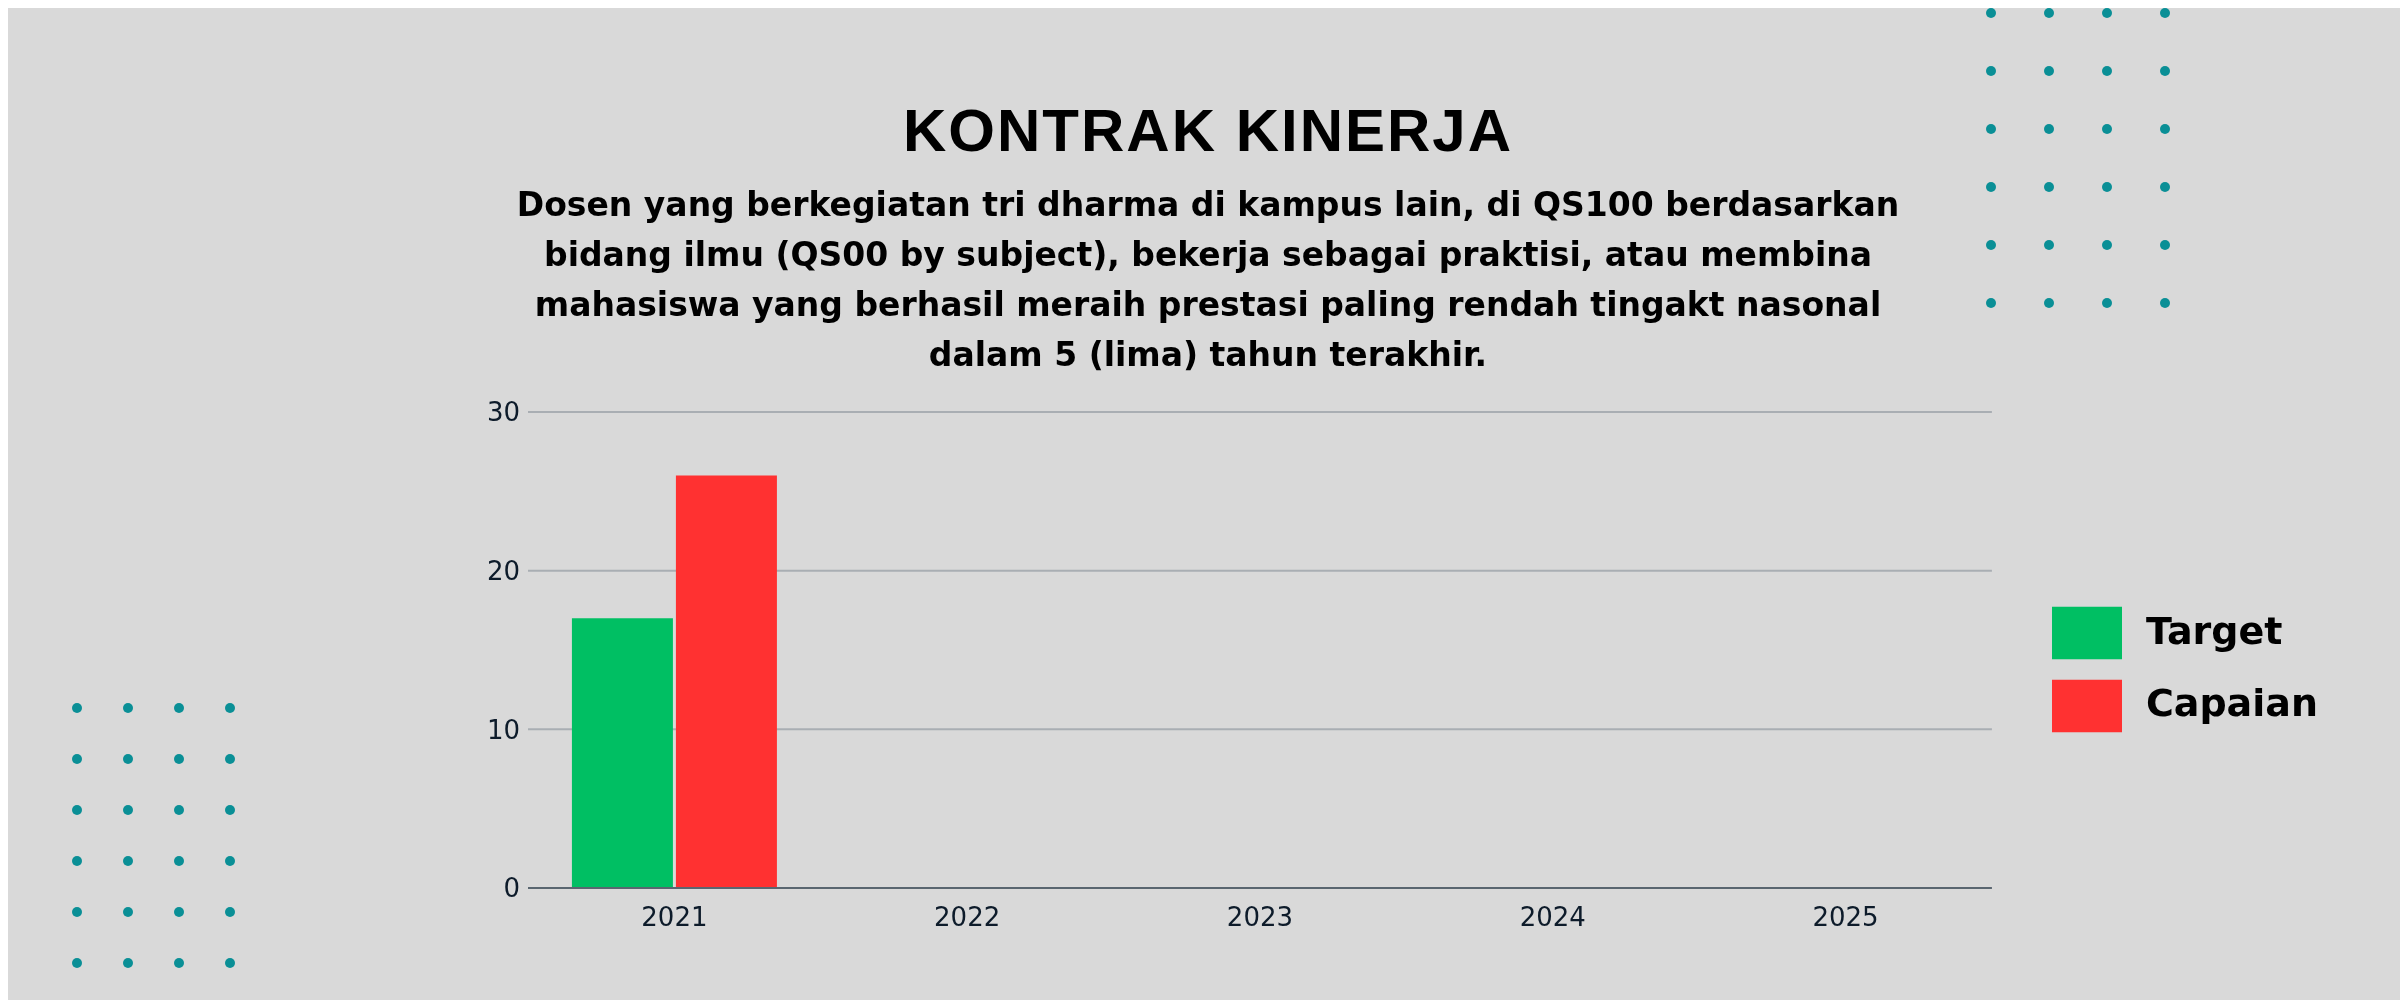 The width and height of the screenshot is (2400, 1000). Describe the element at coordinates (503, 729) in the screenshot. I see `y-tick-label: 10` at that location.